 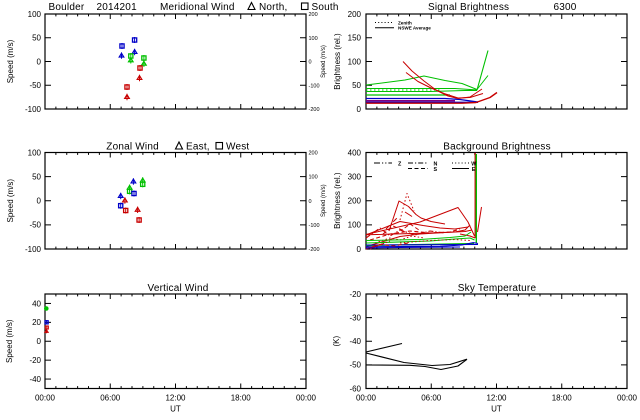 I want to click on svg-text: Zenith, so click(x=405, y=22).